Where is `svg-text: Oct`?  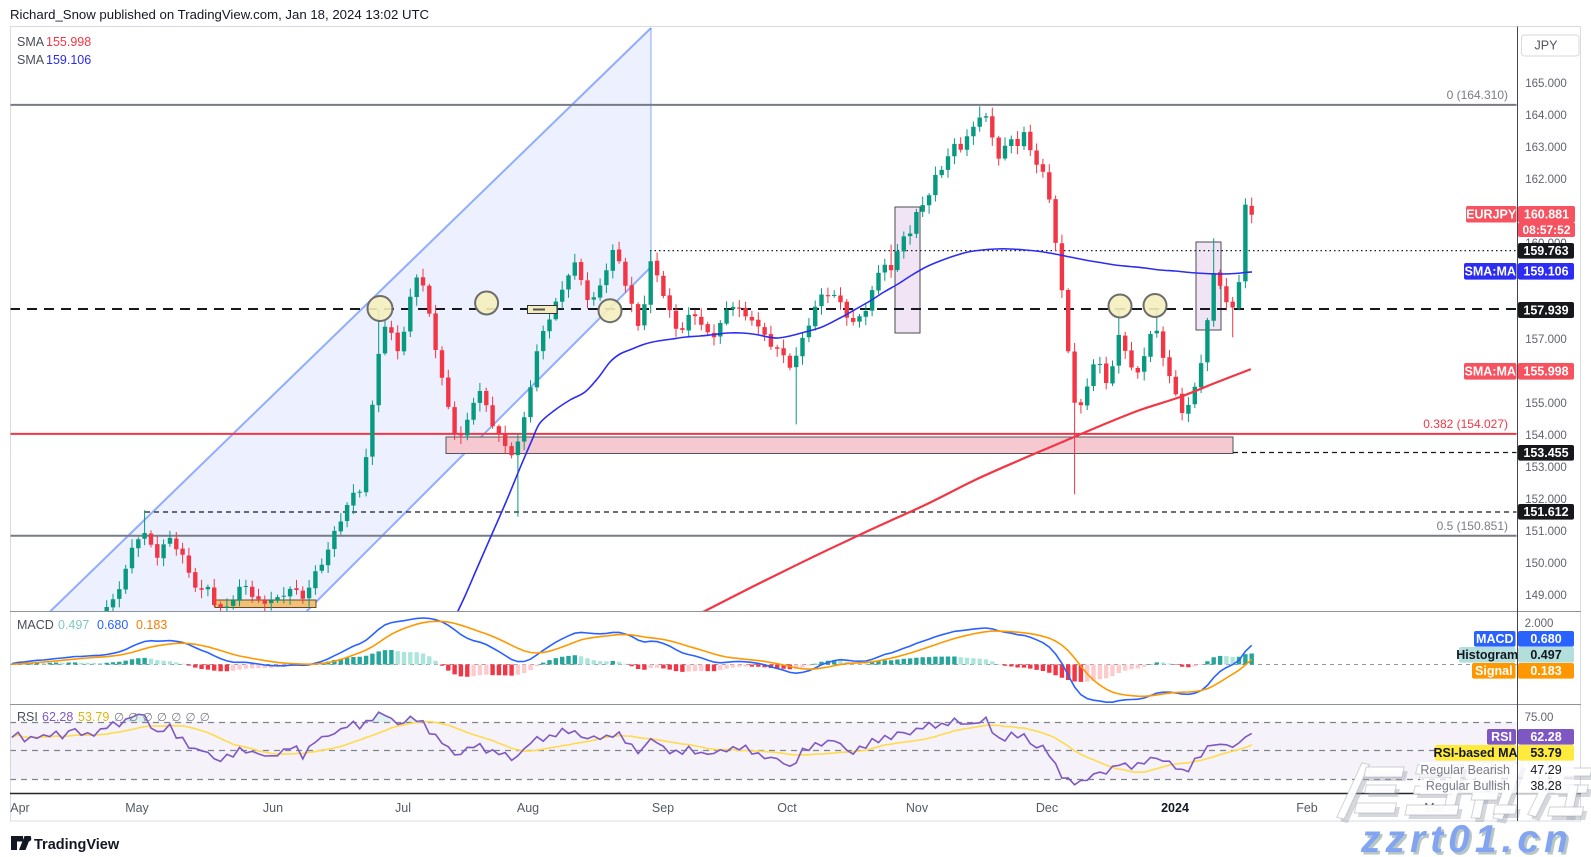 svg-text: Oct is located at coordinates (787, 808).